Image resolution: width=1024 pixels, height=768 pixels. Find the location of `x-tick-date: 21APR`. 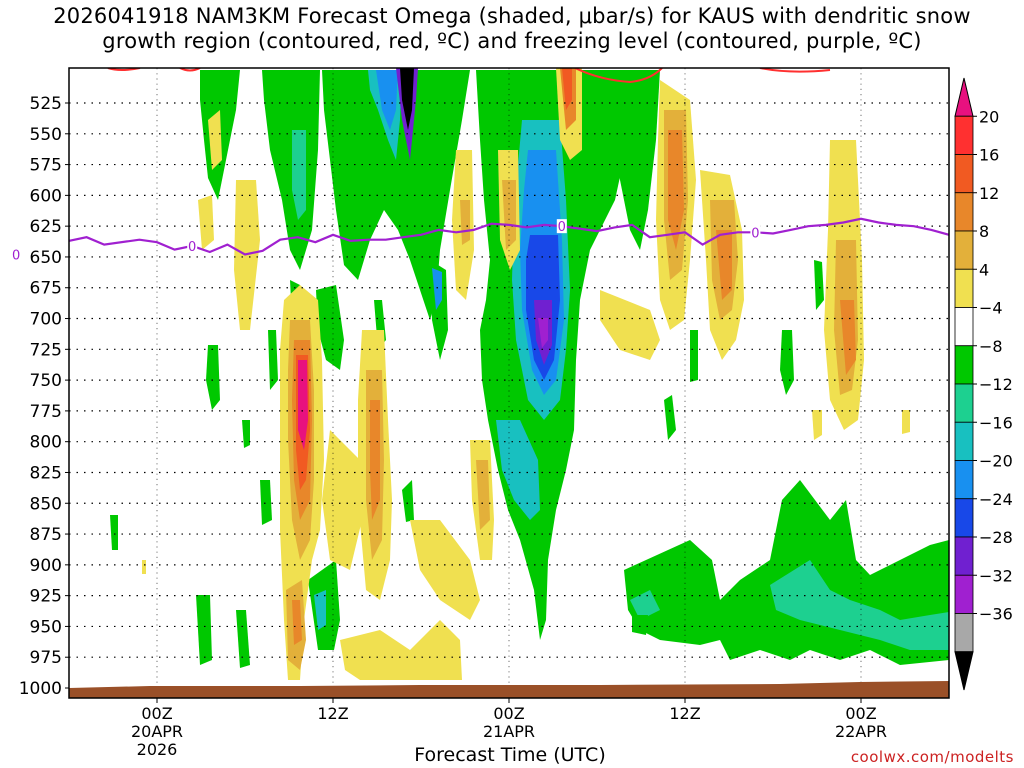

x-tick-date: 21APR is located at coordinates (509, 731).